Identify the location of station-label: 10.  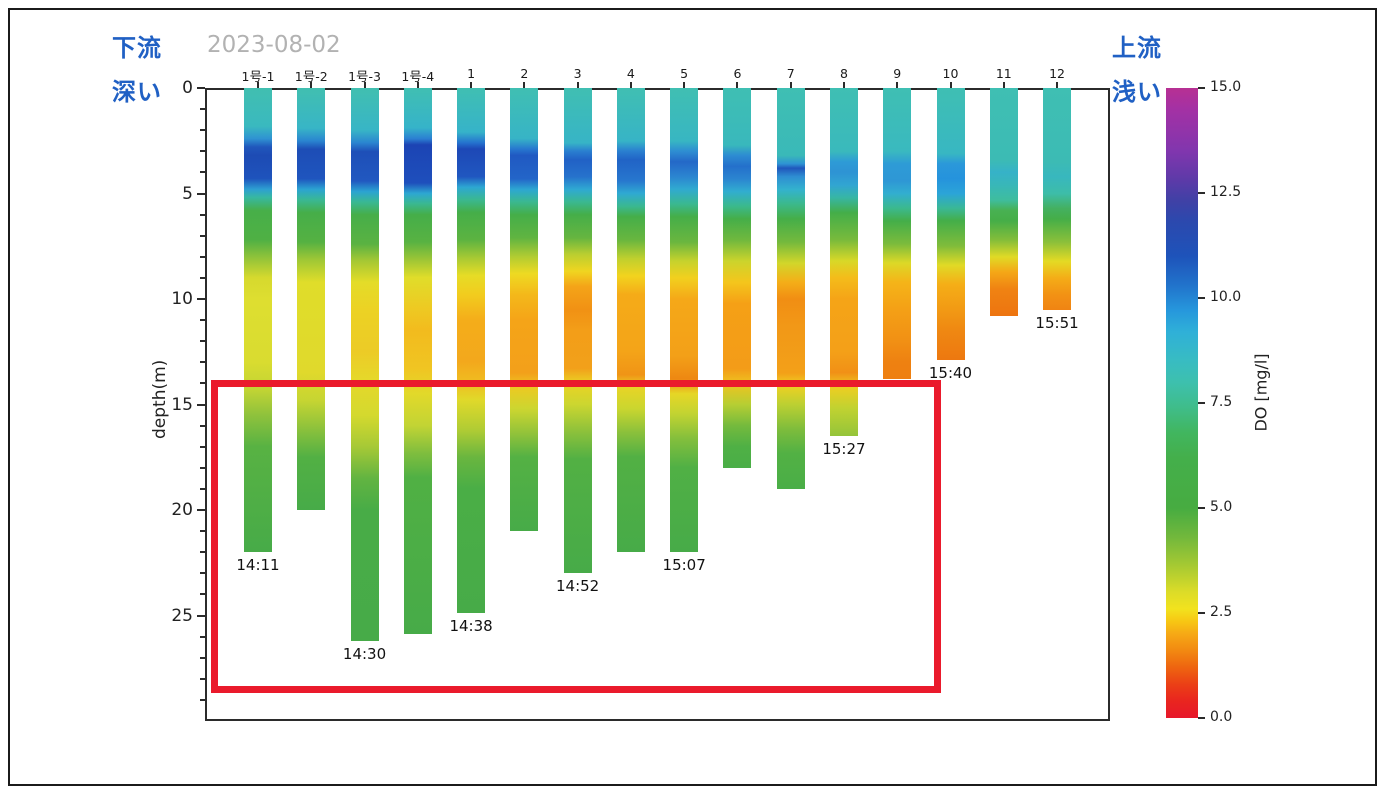
(950, 73).